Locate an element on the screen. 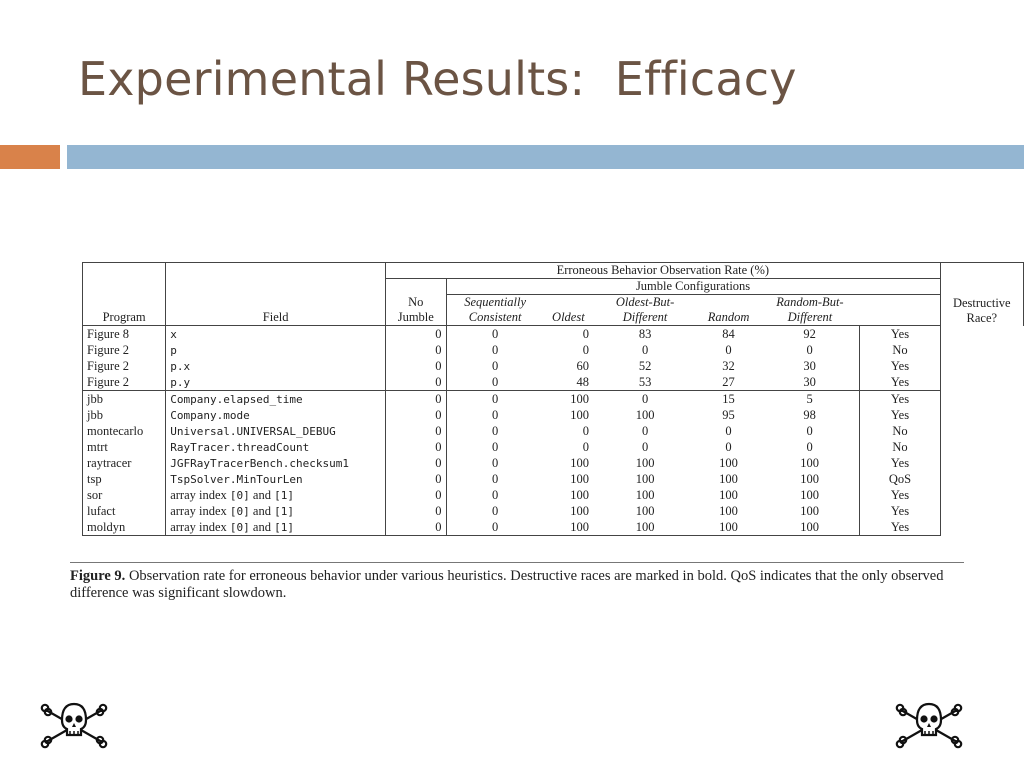 Image resolution: width=1024 pixels, height=768 pixels. cell-random-but-different: 92 is located at coordinates (809, 333).